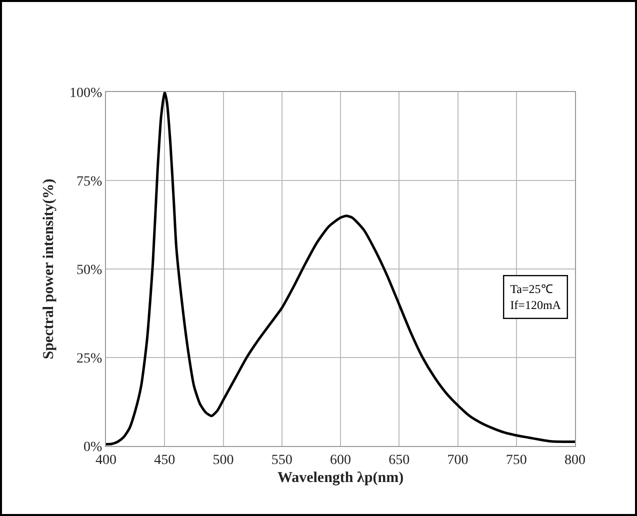  Describe the element at coordinates (536, 305) in the screenshot. I see `annotation: If=120mA` at that location.